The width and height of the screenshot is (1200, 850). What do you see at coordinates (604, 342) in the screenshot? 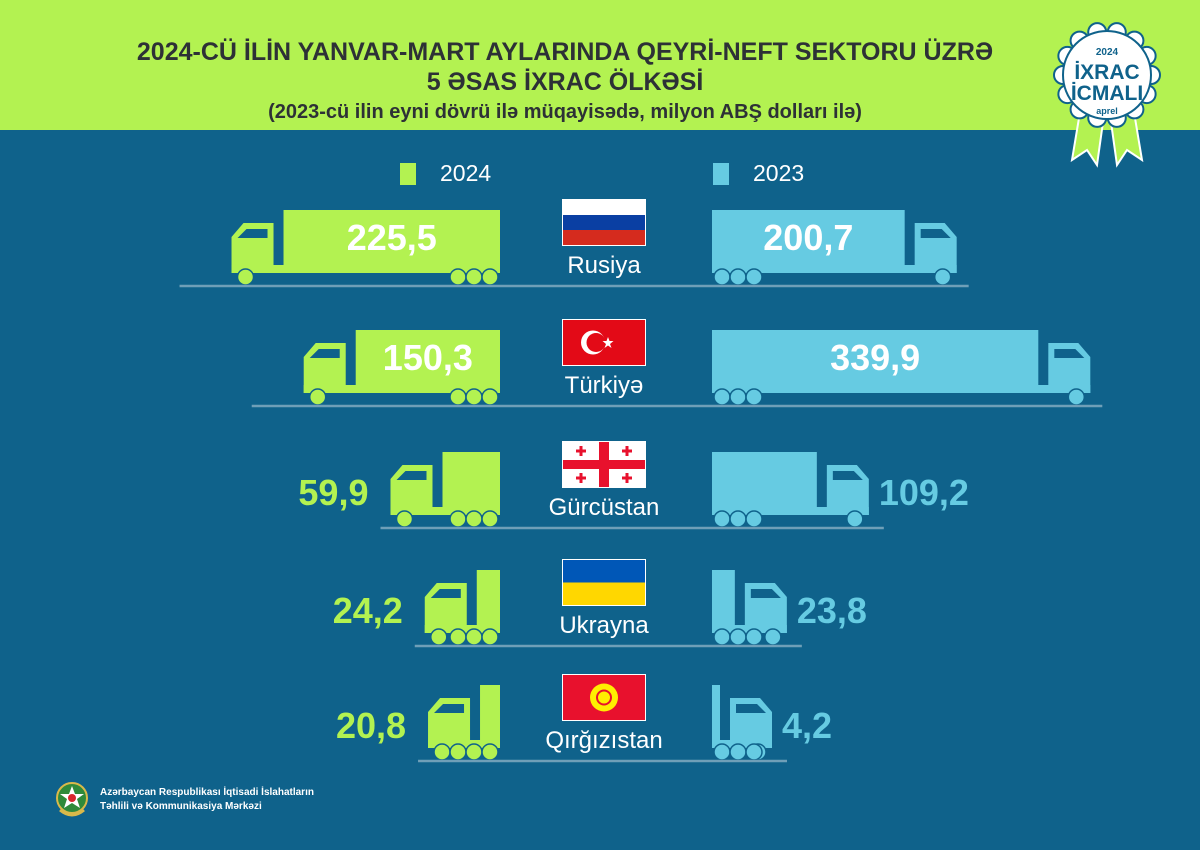
I see `flag-turkey` at bounding box center [604, 342].